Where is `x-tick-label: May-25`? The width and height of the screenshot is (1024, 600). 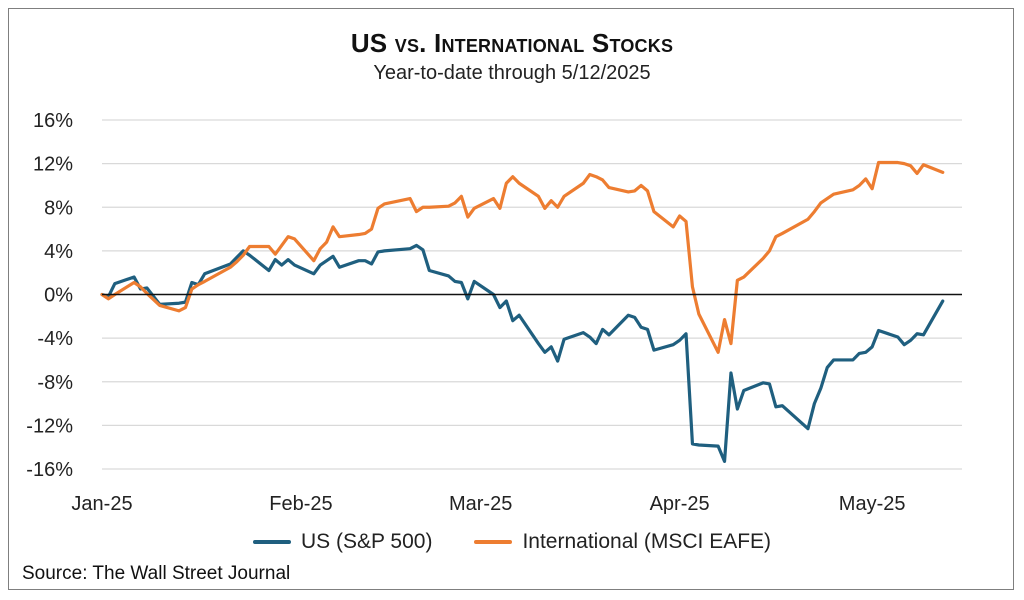 x-tick-label: May-25 is located at coordinates (872, 504).